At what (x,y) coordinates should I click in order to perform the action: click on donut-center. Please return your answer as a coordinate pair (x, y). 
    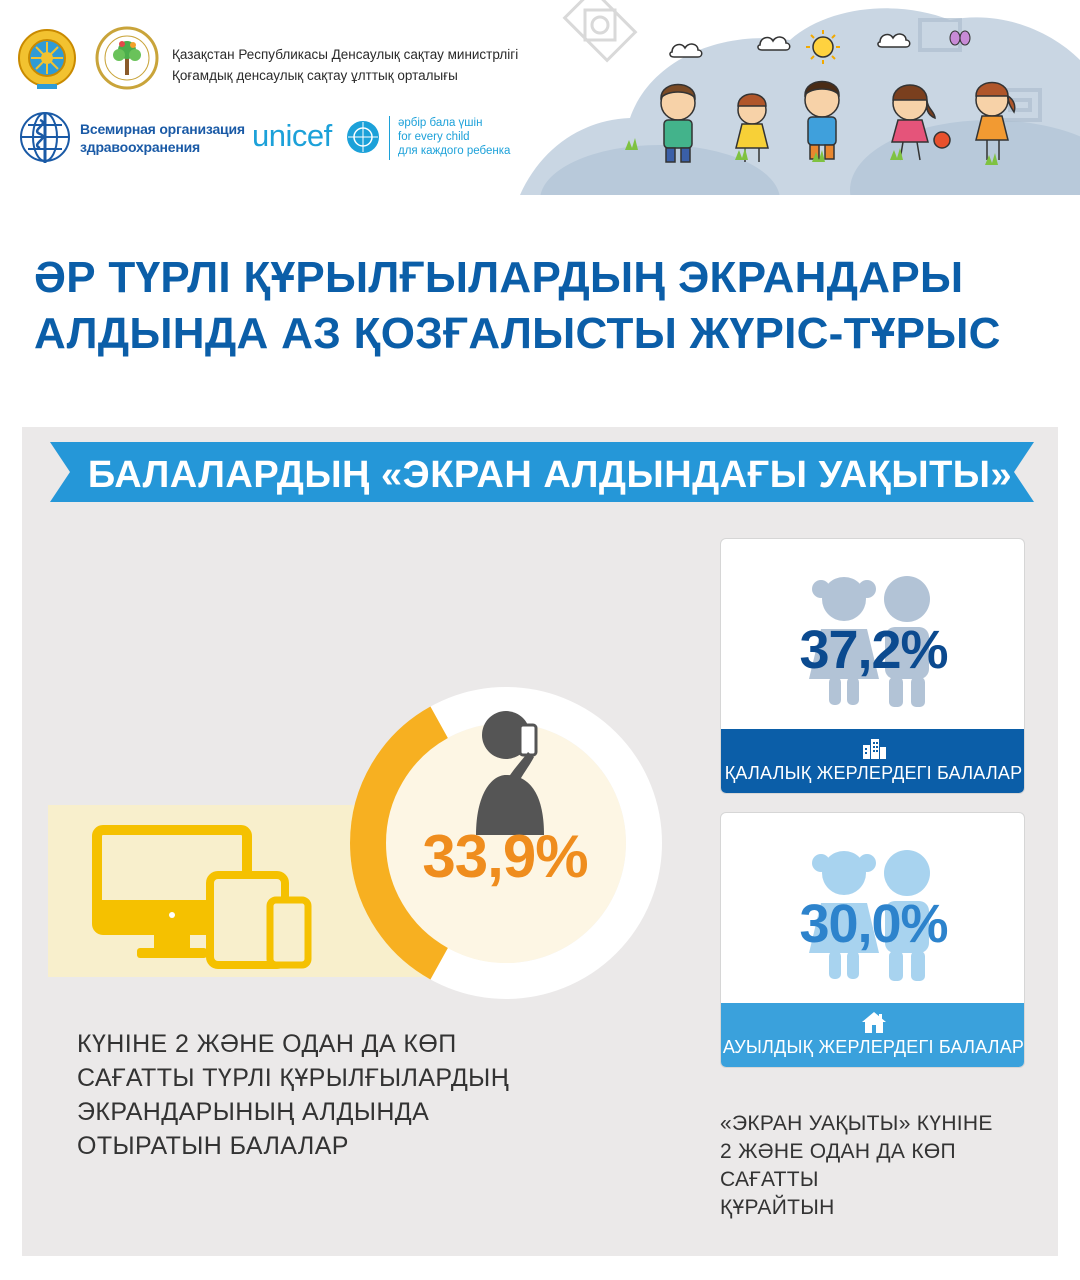
    Looking at the image, I should click on (506, 843).